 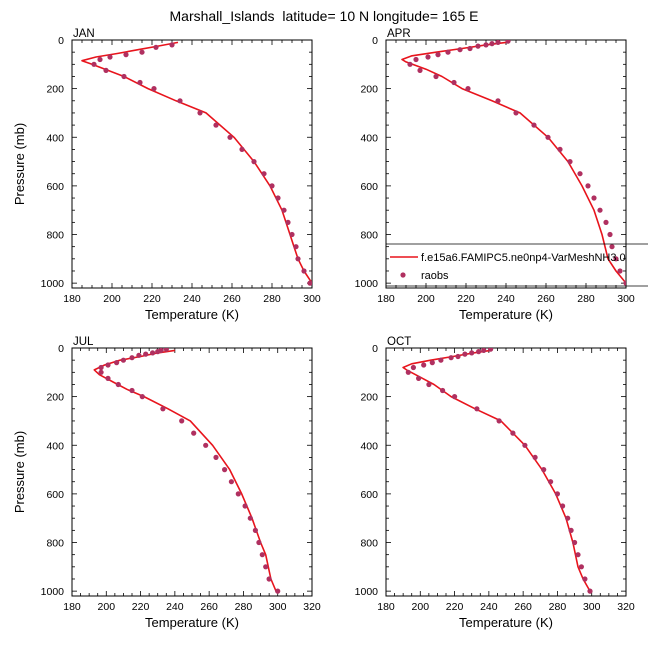 I want to click on chart-0-x-tick-label: 180, so click(x=72, y=299).